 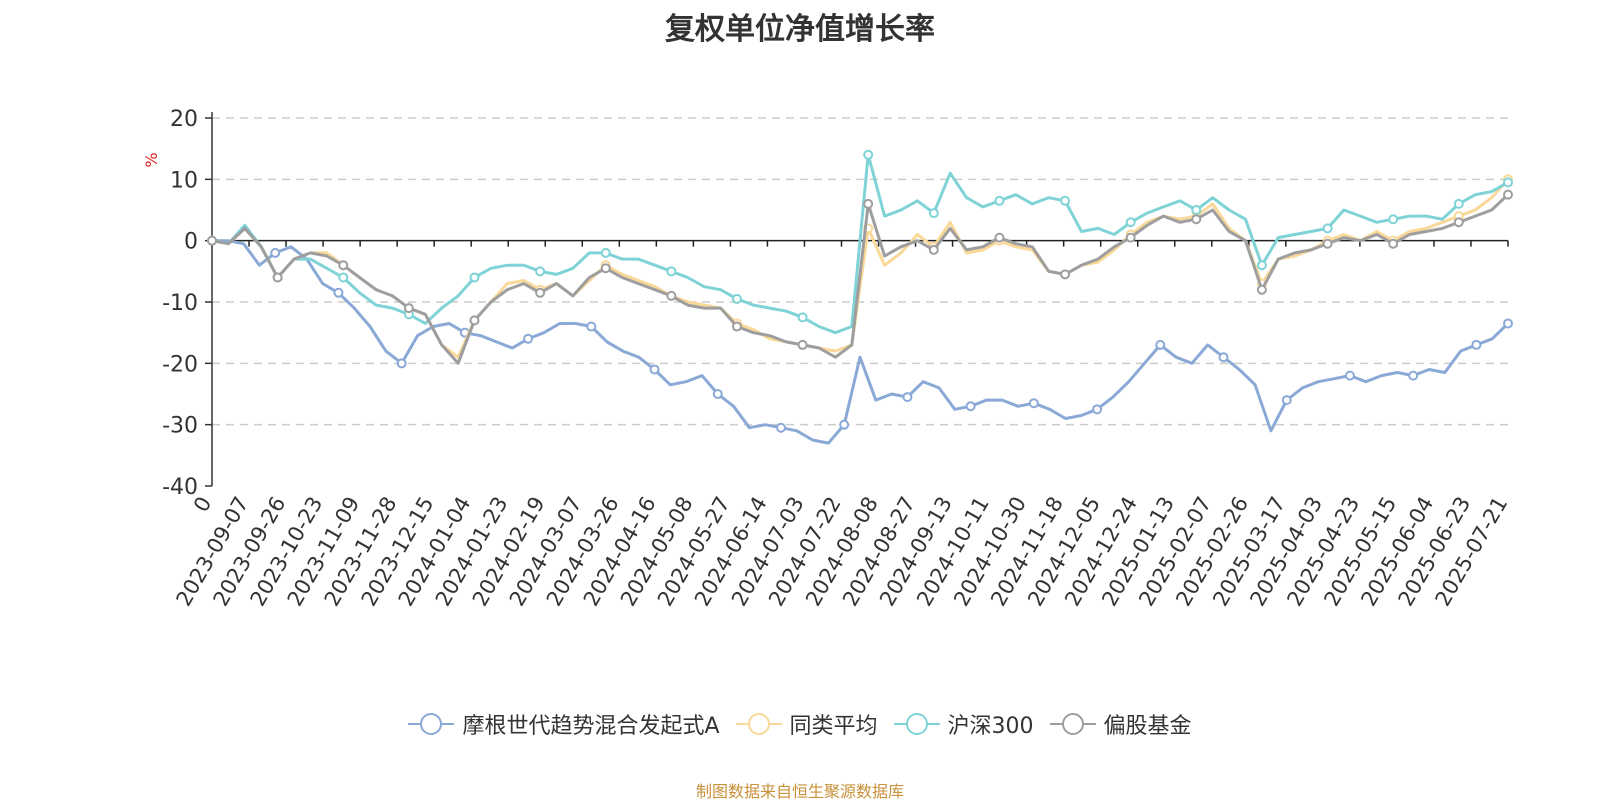 I want to click on legend-item-1: 同类平均, so click(x=806, y=724).